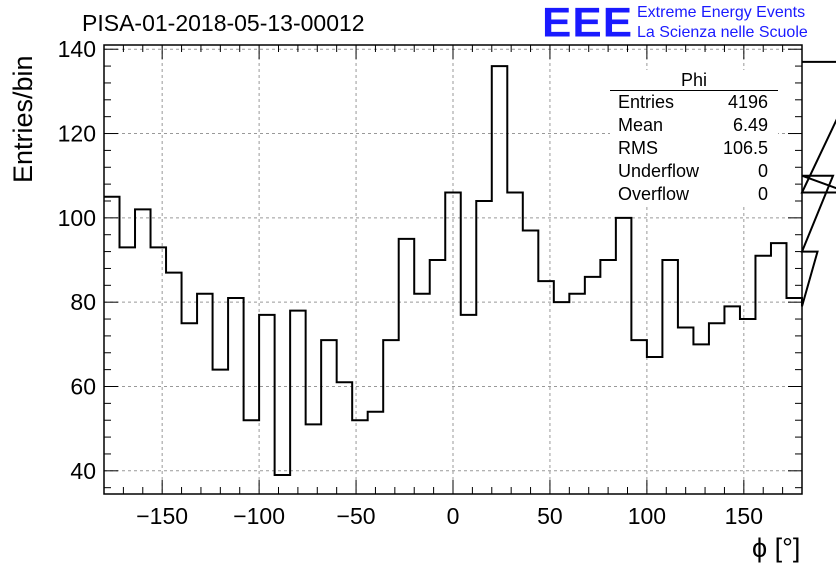 This screenshot has width=836, height=572. I want to click on stats-value: 6.49, so click(750, 125).